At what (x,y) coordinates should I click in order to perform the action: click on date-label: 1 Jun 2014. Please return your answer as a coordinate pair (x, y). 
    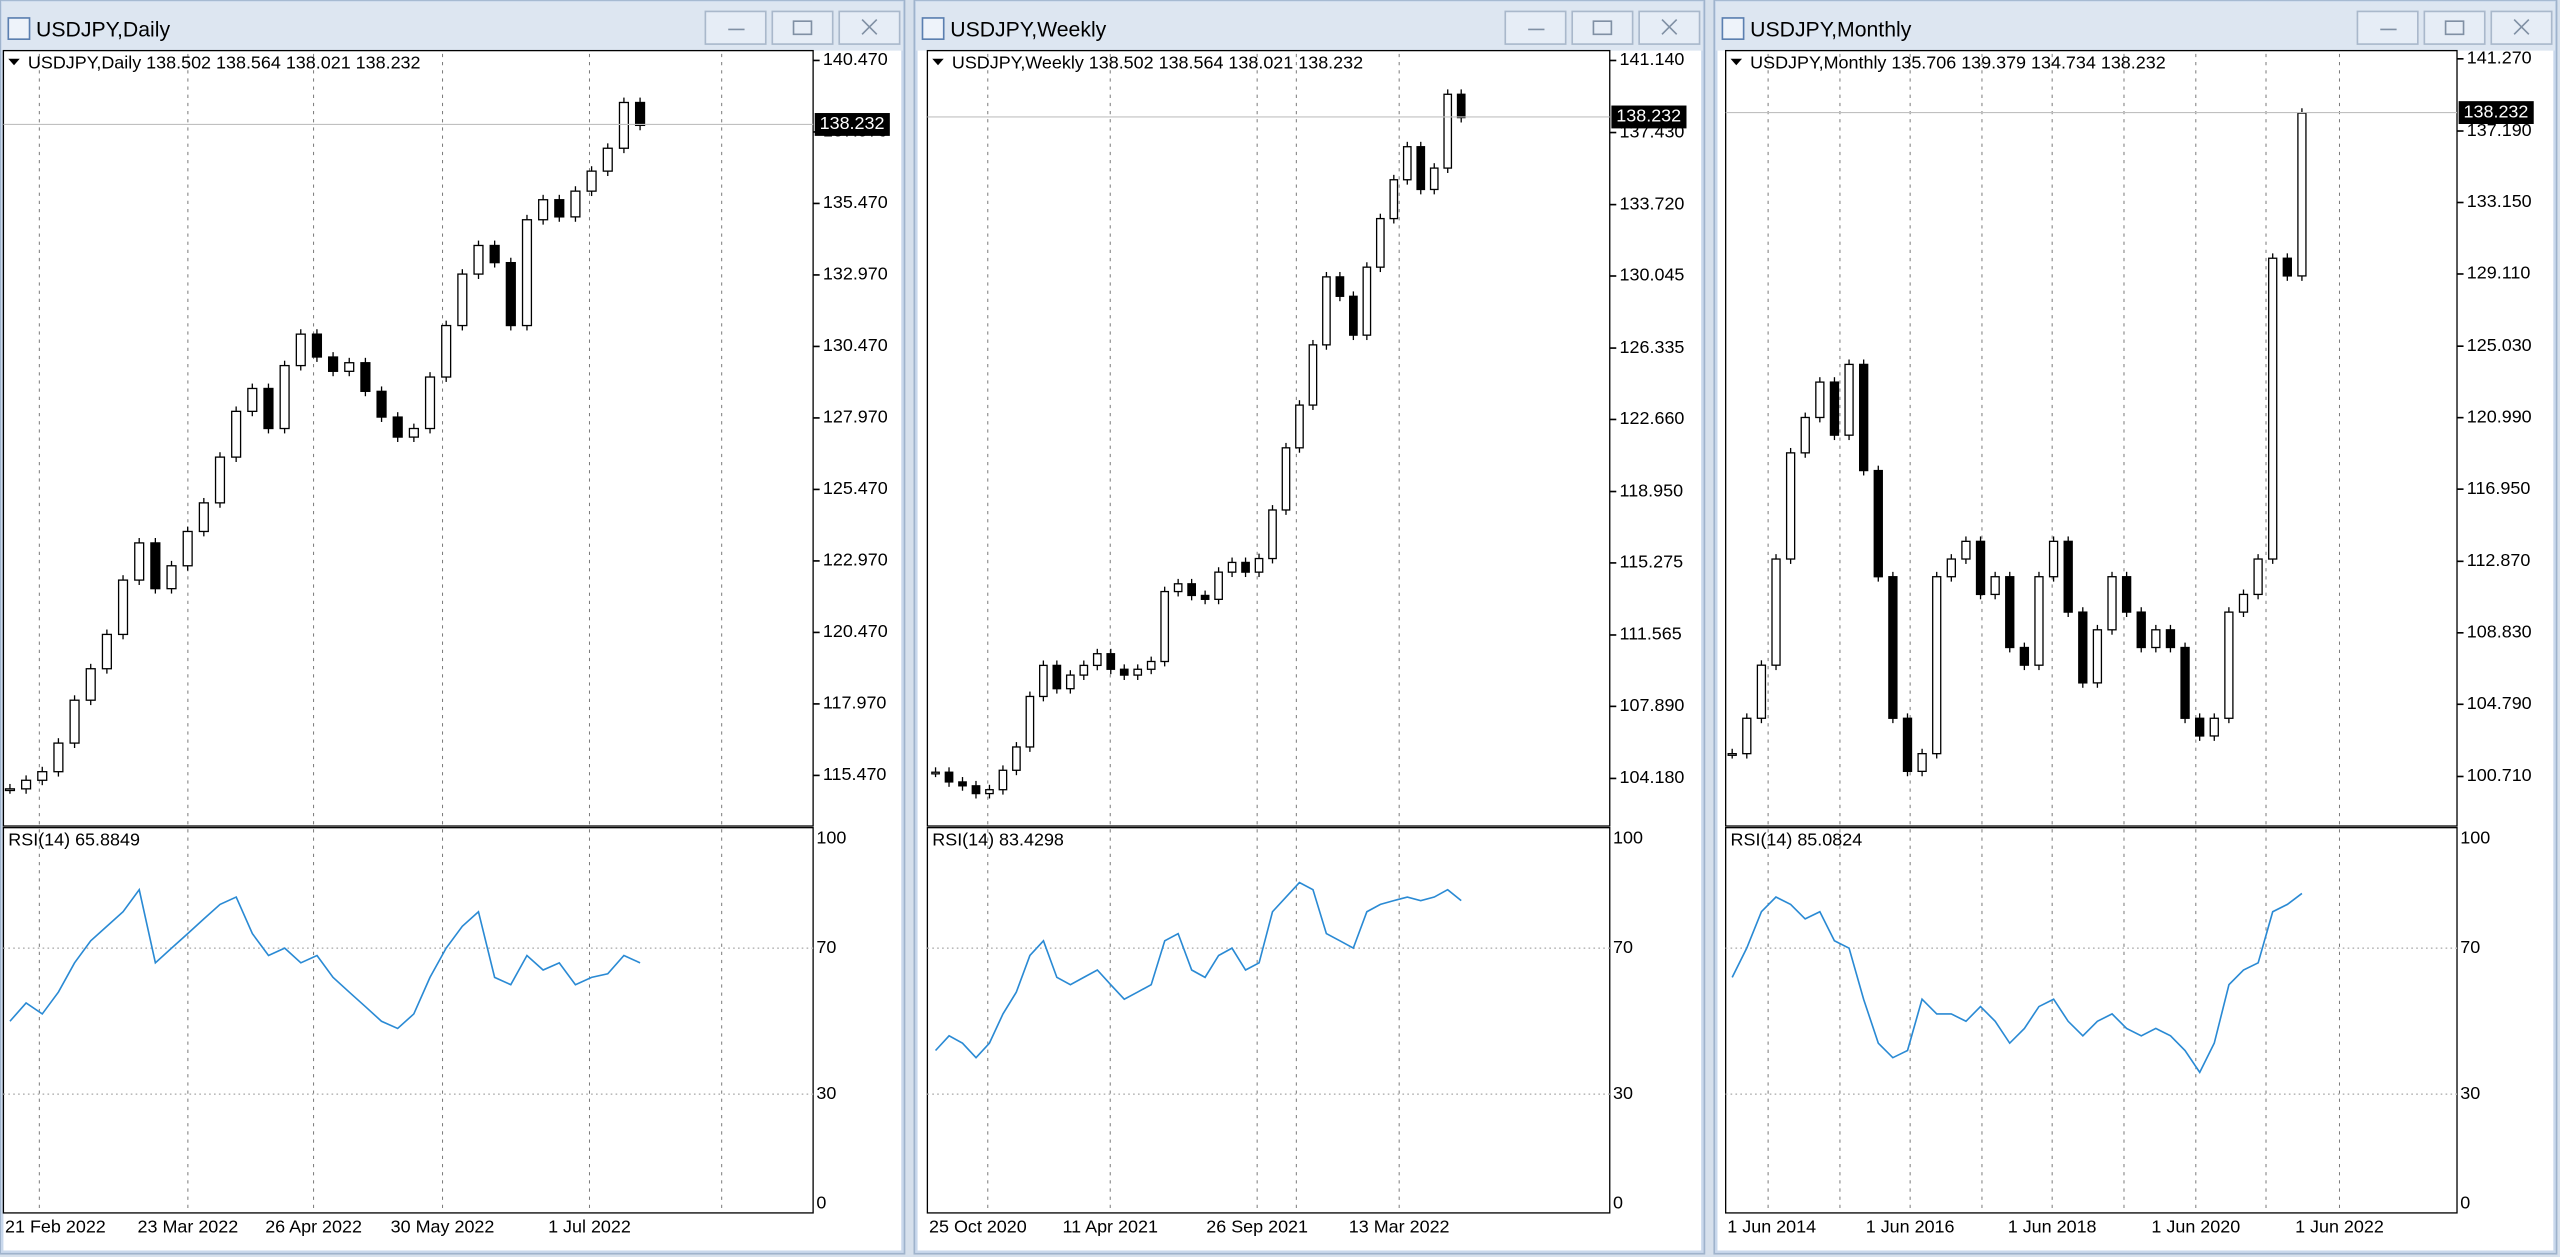
    Looking at the image, I should click on (1771, 1226).